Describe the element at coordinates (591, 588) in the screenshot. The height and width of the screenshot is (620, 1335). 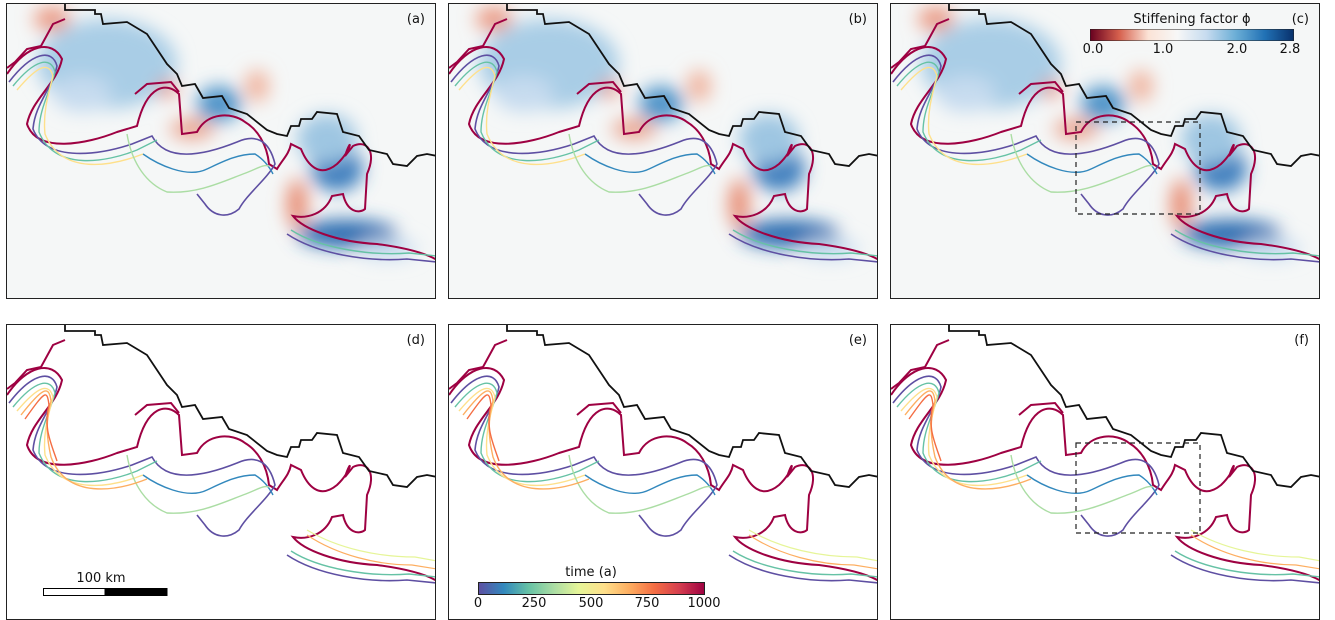
I see `time-colorbar` at that location.